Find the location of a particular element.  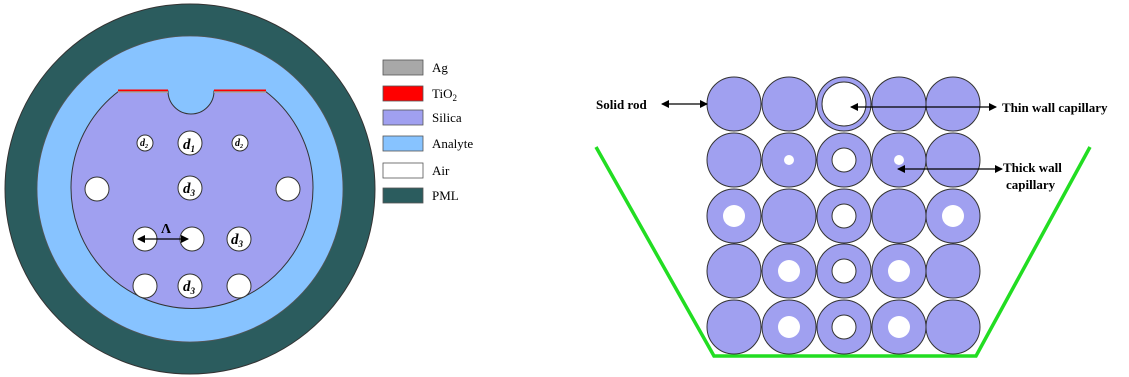

legend-label-ag: Ag is located at coordinates (440, 67).